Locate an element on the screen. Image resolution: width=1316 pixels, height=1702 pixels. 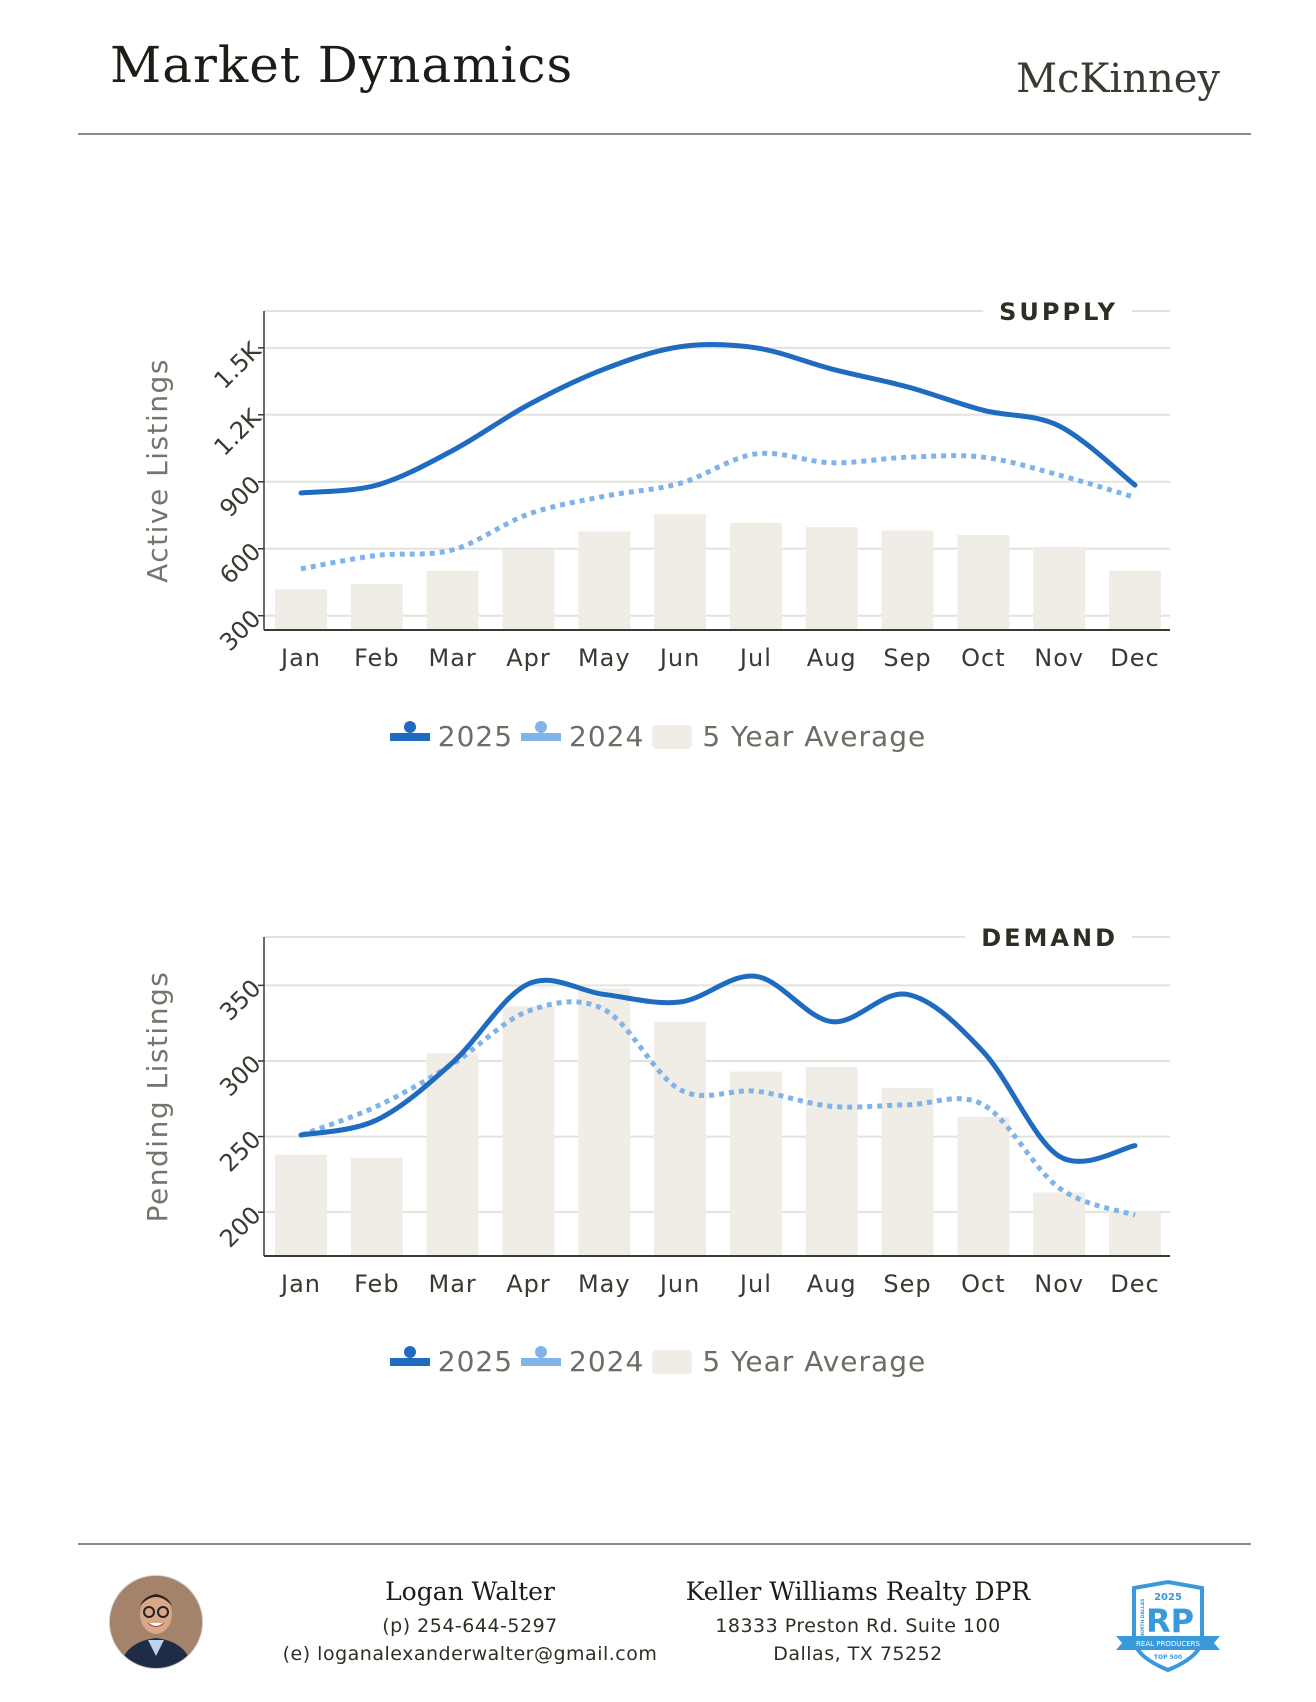
city-name: McKinney is located at coordinates (1118, 79).